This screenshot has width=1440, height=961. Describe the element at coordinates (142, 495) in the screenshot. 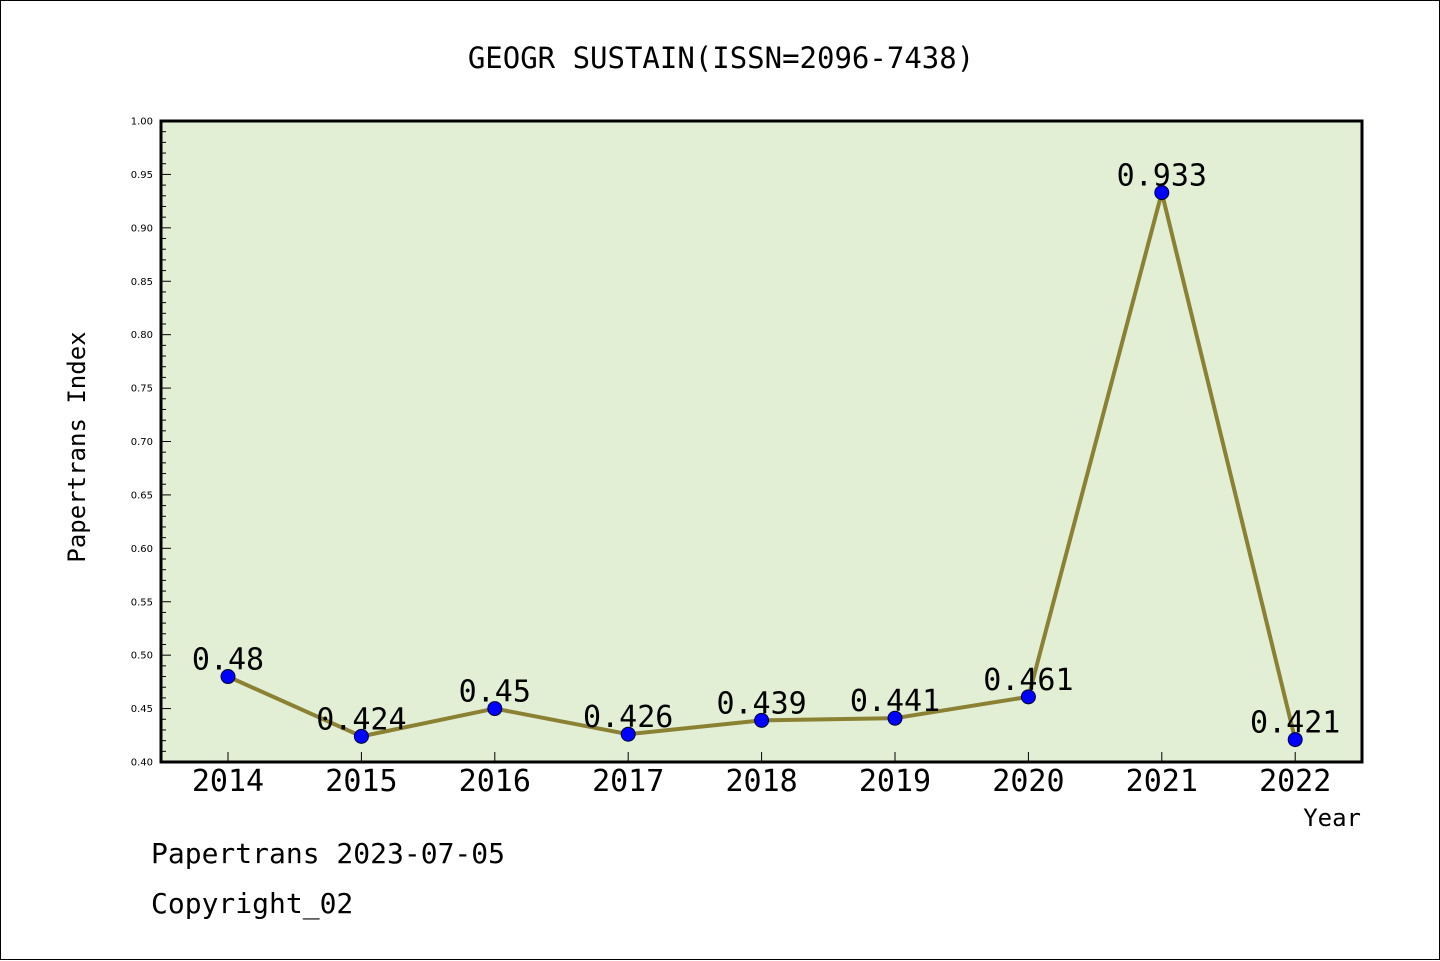

I see `y-tick-label: 0.65` at that location.